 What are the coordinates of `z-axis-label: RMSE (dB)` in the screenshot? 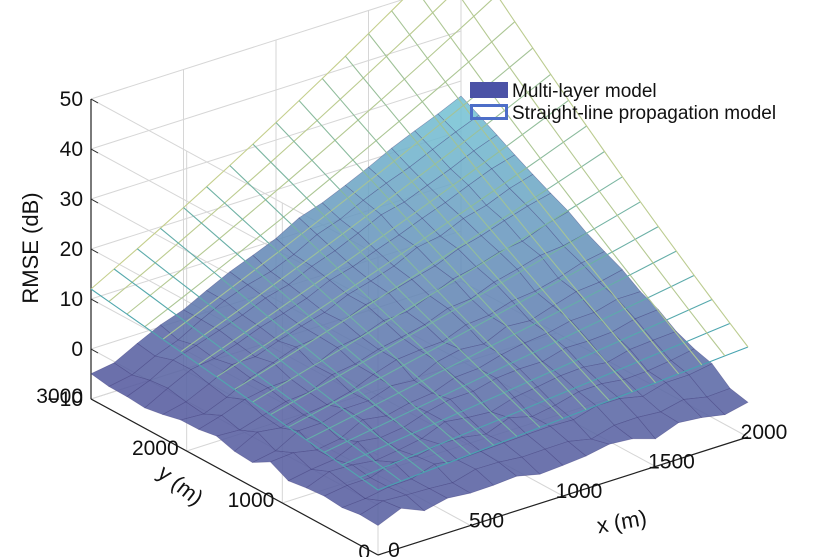 It's located at (30, 247).